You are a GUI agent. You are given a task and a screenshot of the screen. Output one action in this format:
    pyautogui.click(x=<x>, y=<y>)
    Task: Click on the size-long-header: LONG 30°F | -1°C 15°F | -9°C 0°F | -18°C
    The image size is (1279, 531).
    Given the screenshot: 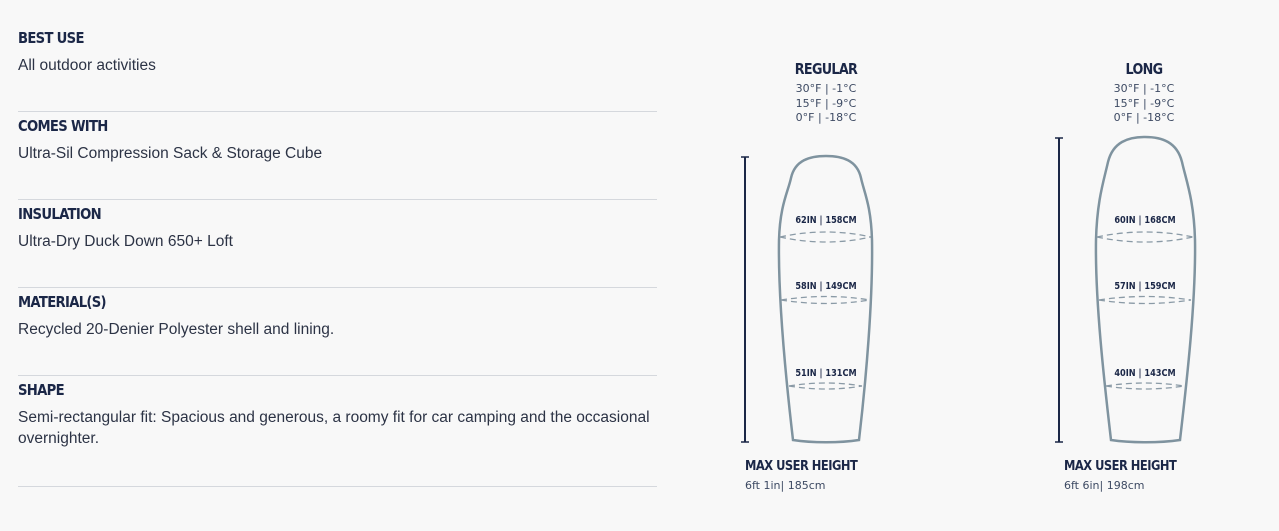 What is the action you would take?
    pyautogui.click(x=1144, y=93)
    